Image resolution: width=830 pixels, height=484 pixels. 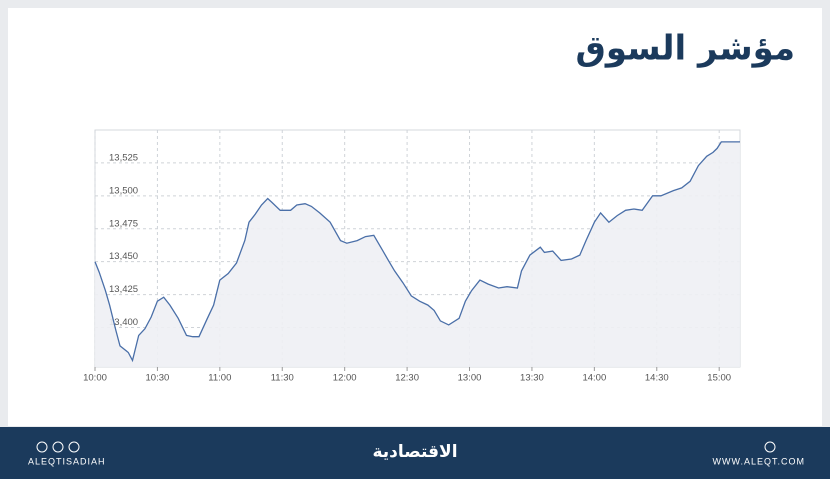 I want to click on y-tick-label: 13,450, so click(x=123, y=256).